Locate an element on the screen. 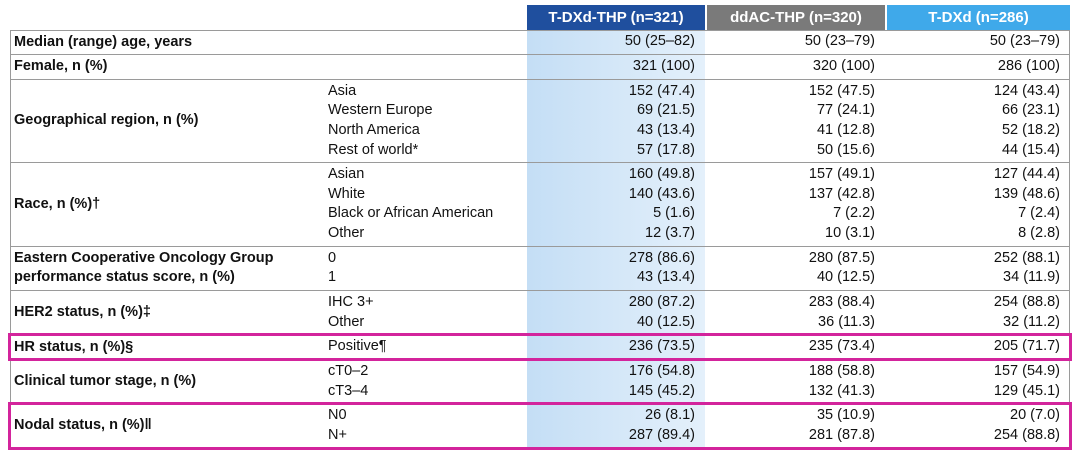 This screenshot has height=454, width=1080. cell-value: 137 (42.8) is located at coordinates (841, 193).